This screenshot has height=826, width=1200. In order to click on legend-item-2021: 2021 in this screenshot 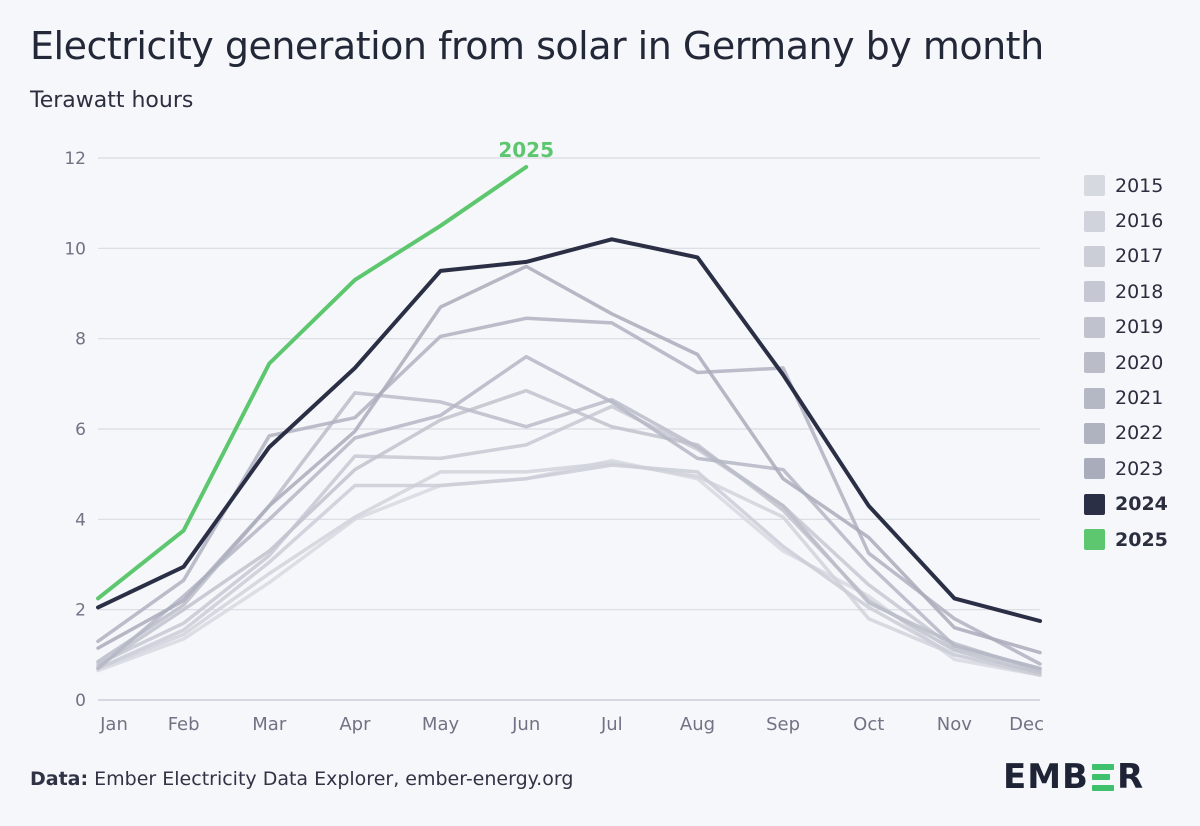, I will do `click(1126, 397)`.